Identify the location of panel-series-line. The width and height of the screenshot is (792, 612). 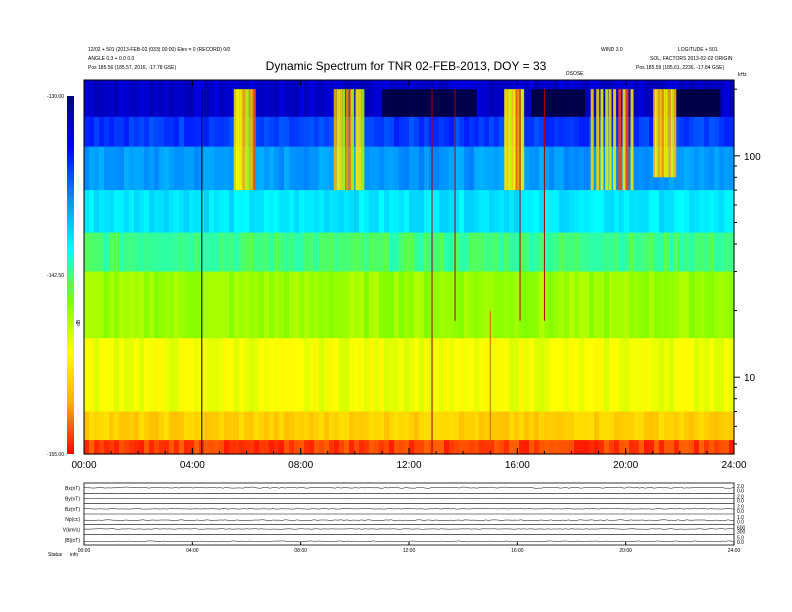
(409, 529).